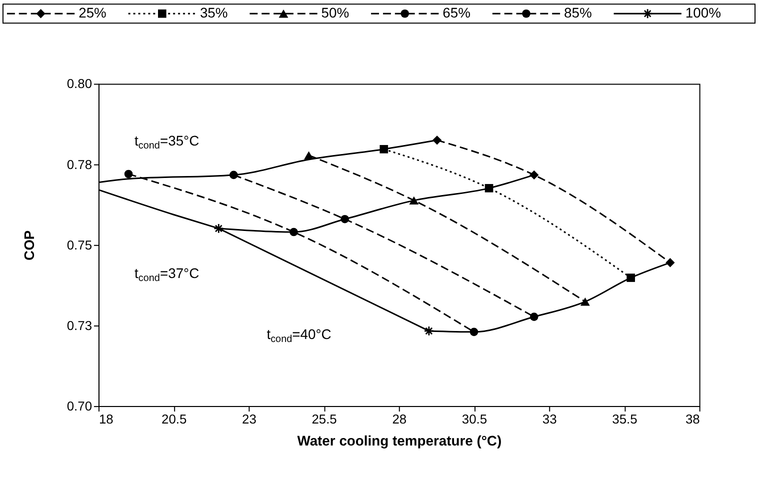 The height and width of the screenshot is (478, 760). Describe the element at coordinates (578, 12) in the screenshot. I see `legend-label: 85%` at that location.